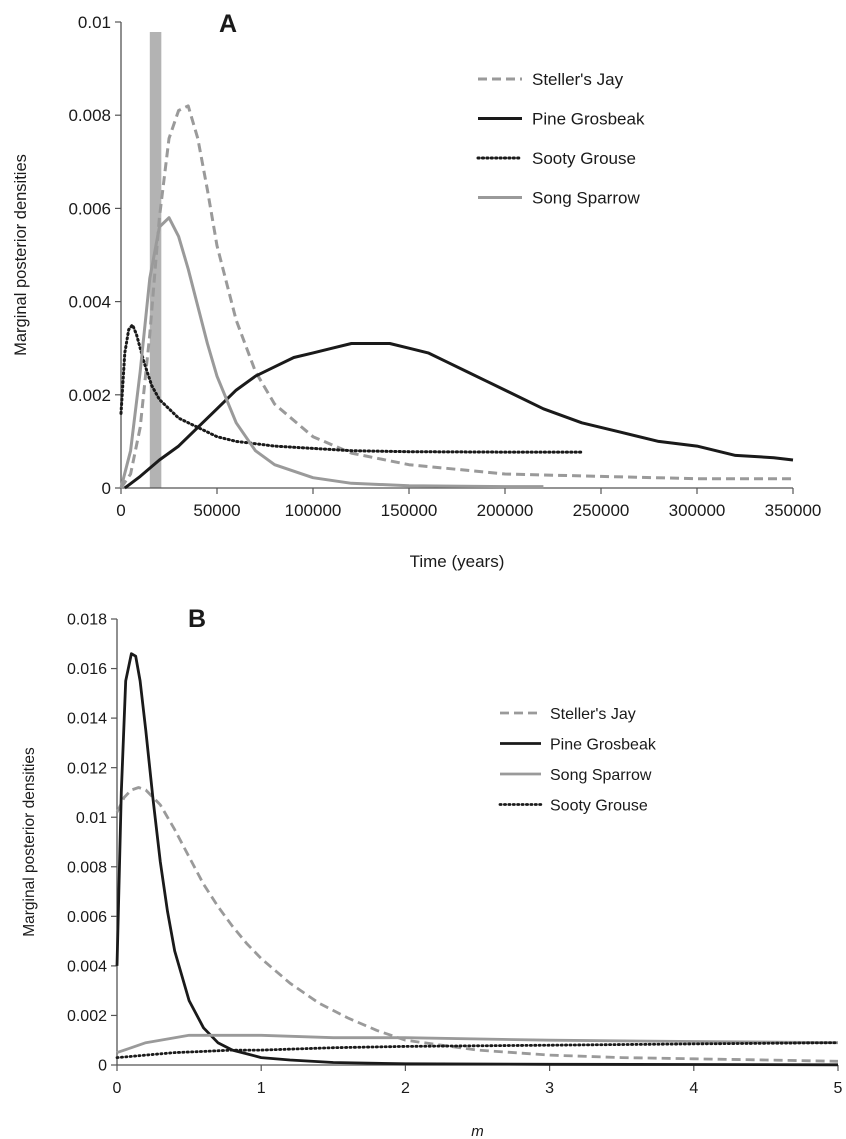  Describe the element at coordinates (216, 510) in the screenshot. I see `x-tick-label: 50000` at that location.